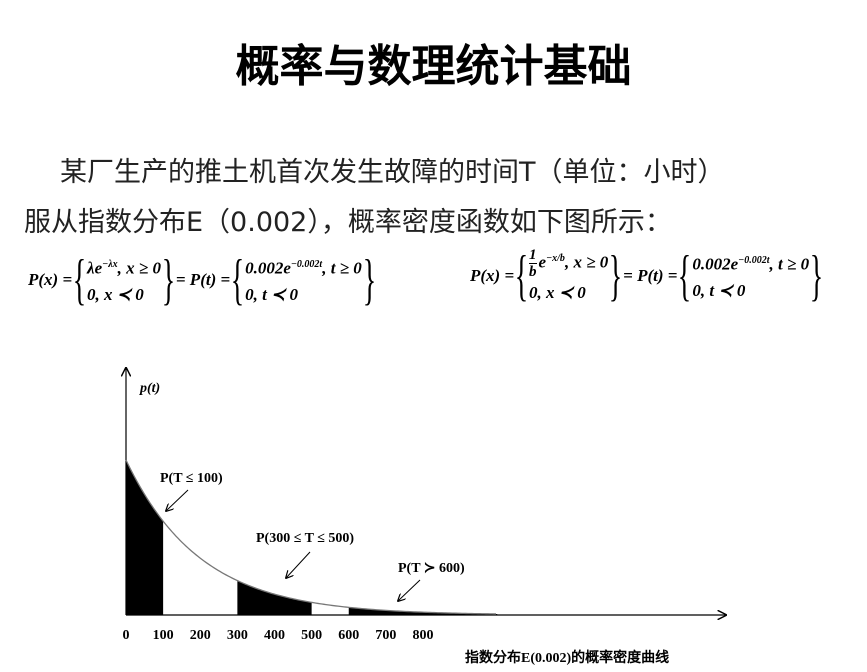 This screenshot has height=672, width=867. Describe the element at coordinates (567, 657) in the screenshot. I see `caption: 指数分布E(0.002)的概率密度曲线` at that location.